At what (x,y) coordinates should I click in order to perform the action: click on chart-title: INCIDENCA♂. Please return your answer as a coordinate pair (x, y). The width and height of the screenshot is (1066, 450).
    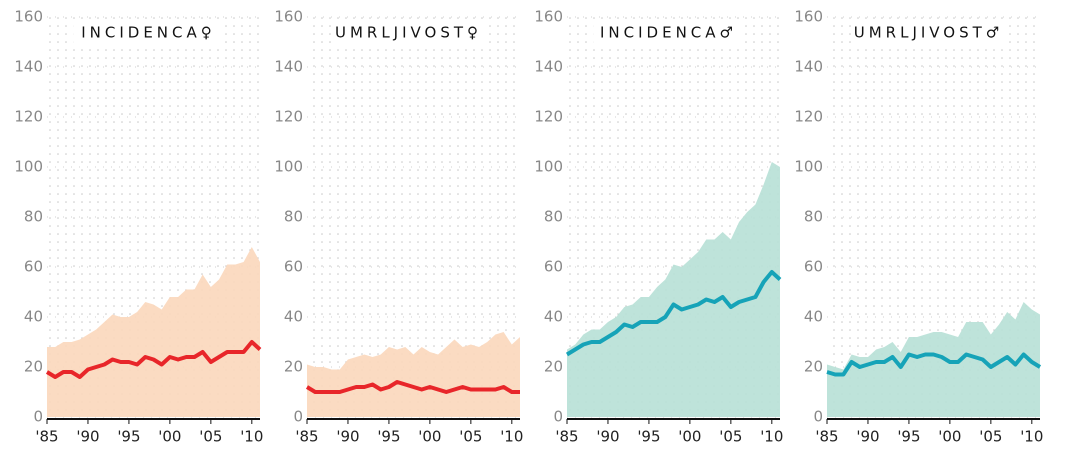
    Looking at the image, I should click on (668, 33).